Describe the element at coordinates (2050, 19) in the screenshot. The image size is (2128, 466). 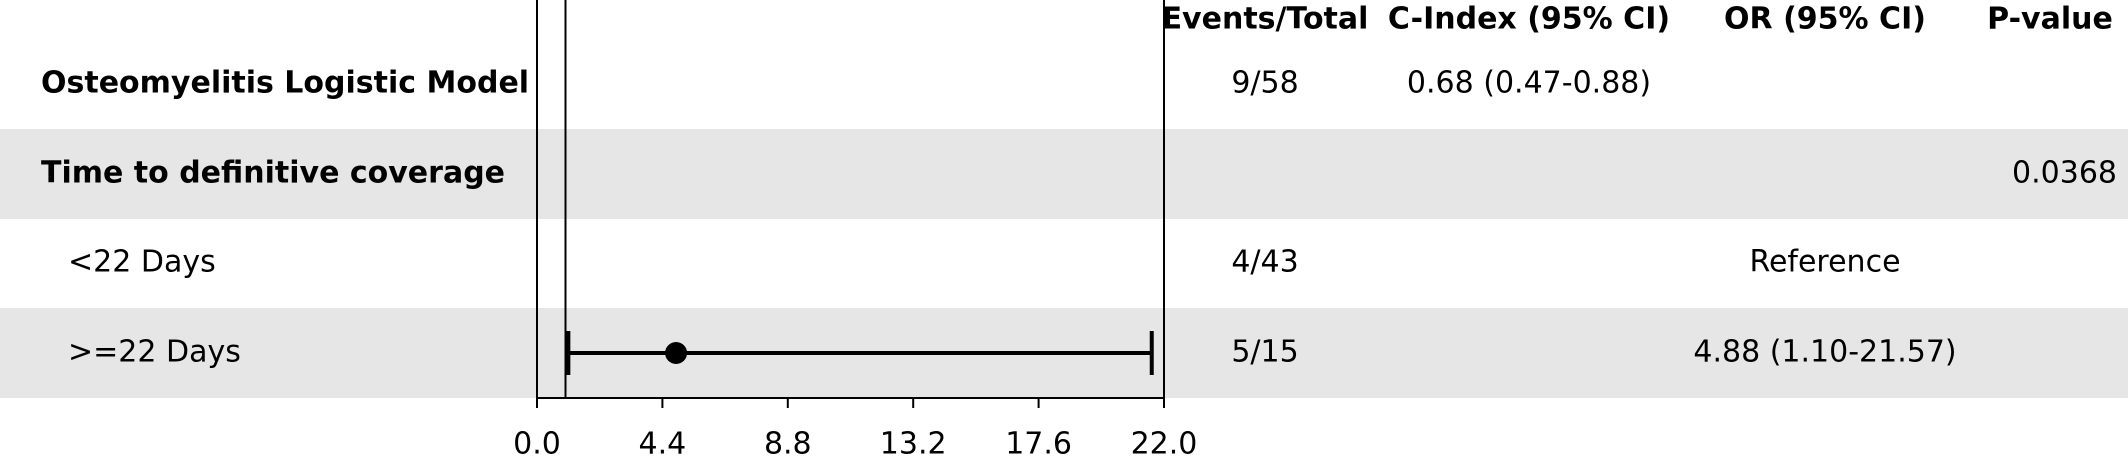
I see `column-header: P-value` at that location.